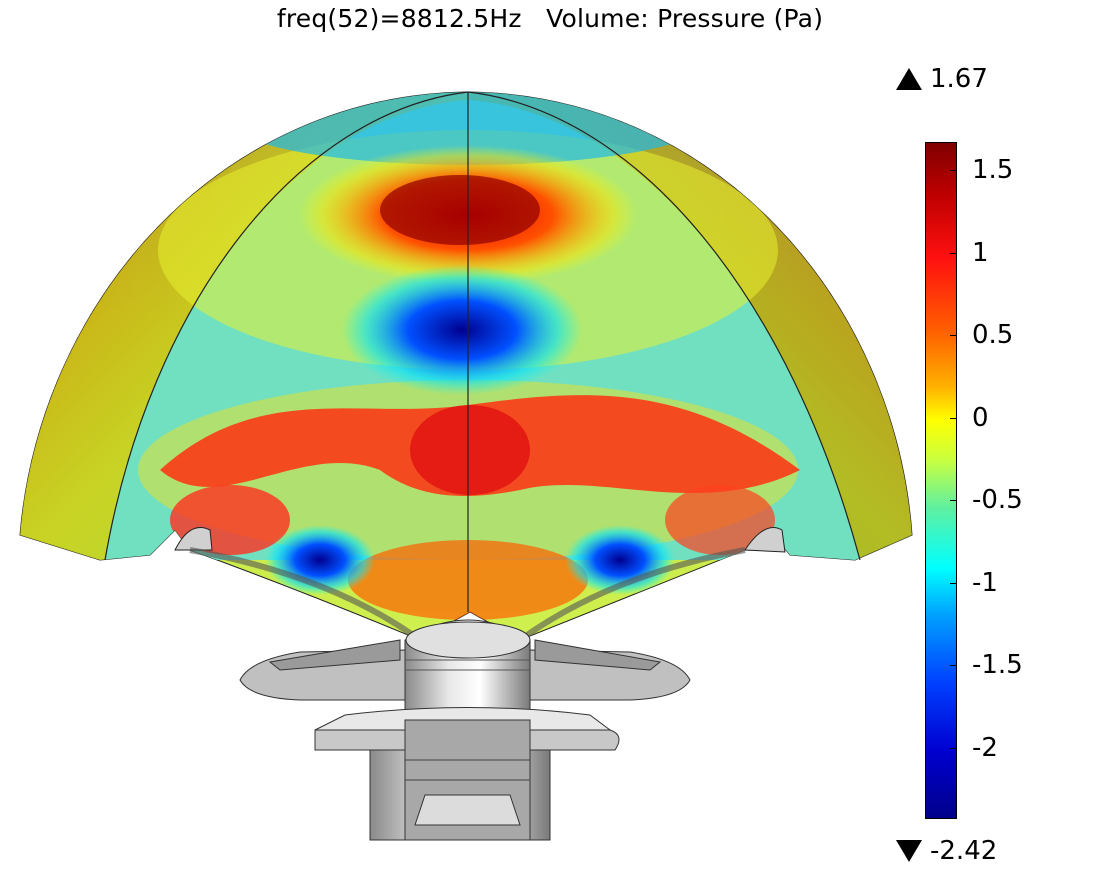 The height and width of the screenshot is (882, 1106). Describe the element at coordinates (993, 335) in the screenshot. I see `colorbar-tick-label: 0.5` at that location.